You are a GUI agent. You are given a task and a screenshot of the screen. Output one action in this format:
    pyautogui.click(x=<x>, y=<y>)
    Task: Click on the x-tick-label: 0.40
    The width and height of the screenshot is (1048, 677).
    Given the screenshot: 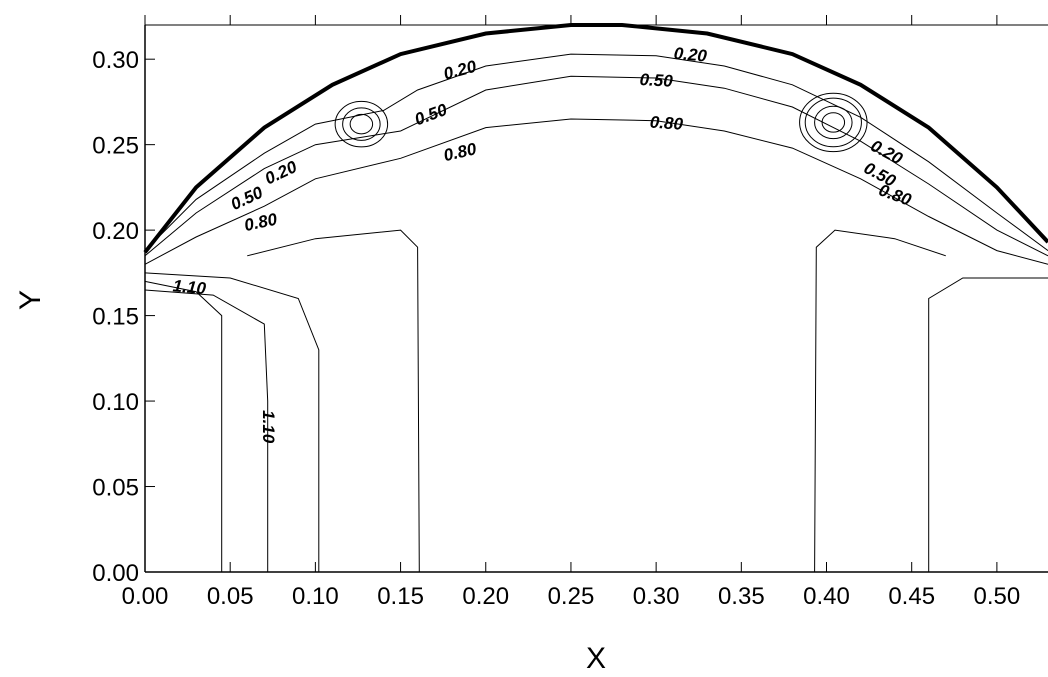 What is the action you would take?
    pyautogui.click(x=826, y=596)
    